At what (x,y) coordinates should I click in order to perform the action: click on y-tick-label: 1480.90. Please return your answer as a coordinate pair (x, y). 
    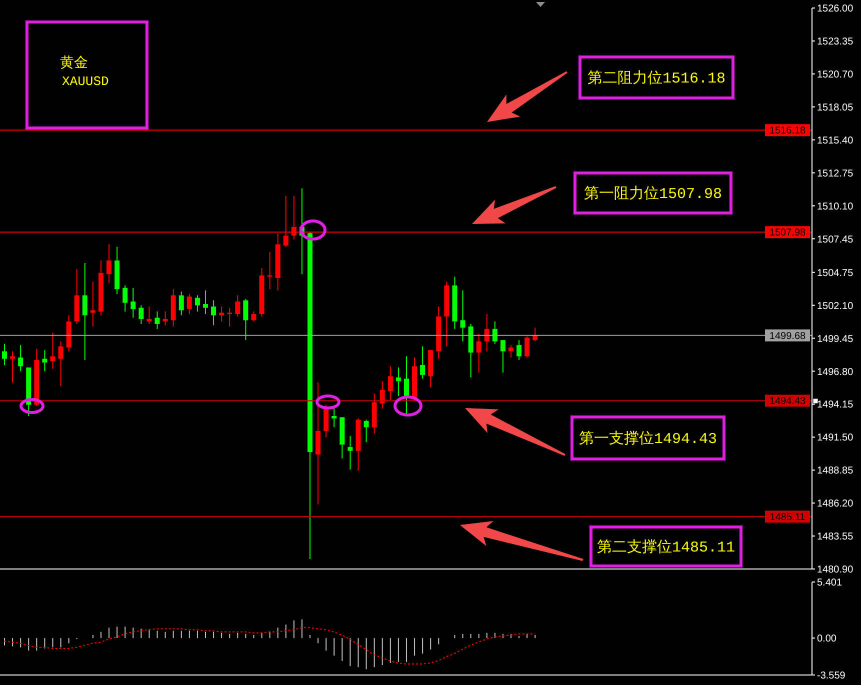
    Looking at the image, I should click on (835, 570).